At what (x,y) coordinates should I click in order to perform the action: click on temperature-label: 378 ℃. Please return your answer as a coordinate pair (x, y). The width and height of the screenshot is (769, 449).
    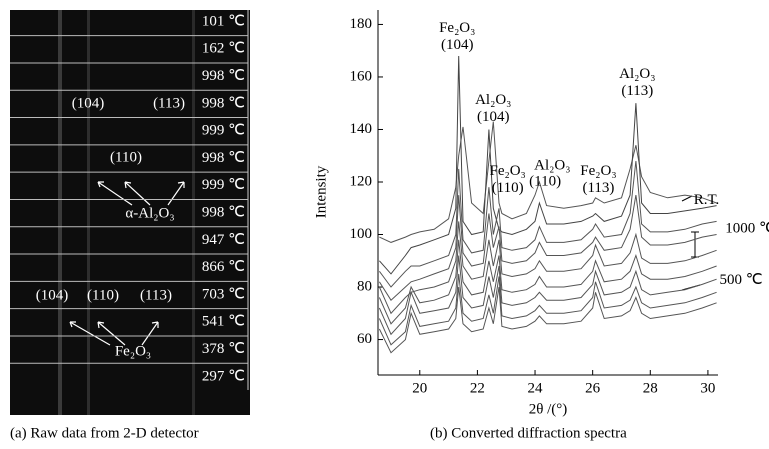
    Looking at the image, I should click on (223, 349).